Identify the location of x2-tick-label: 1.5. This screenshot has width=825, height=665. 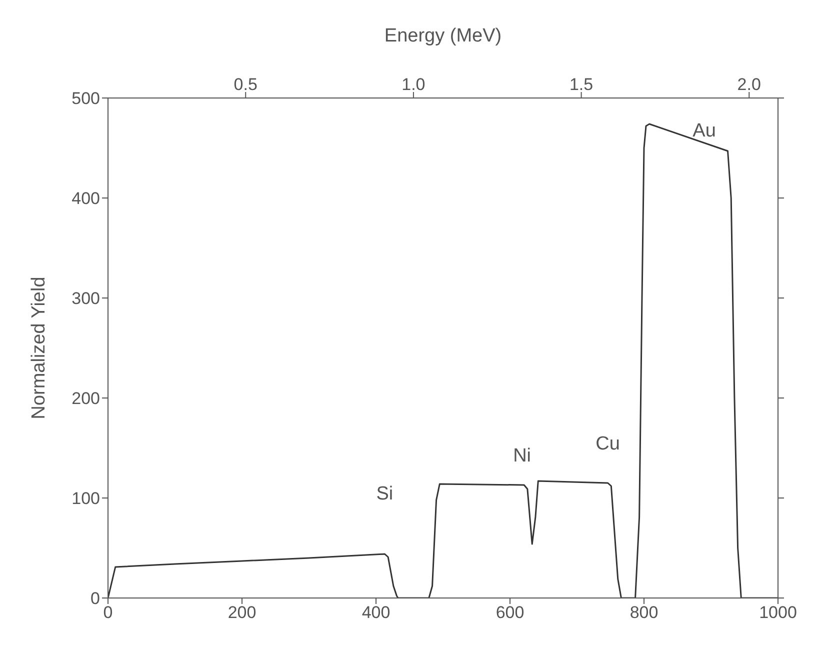
(581, 84).